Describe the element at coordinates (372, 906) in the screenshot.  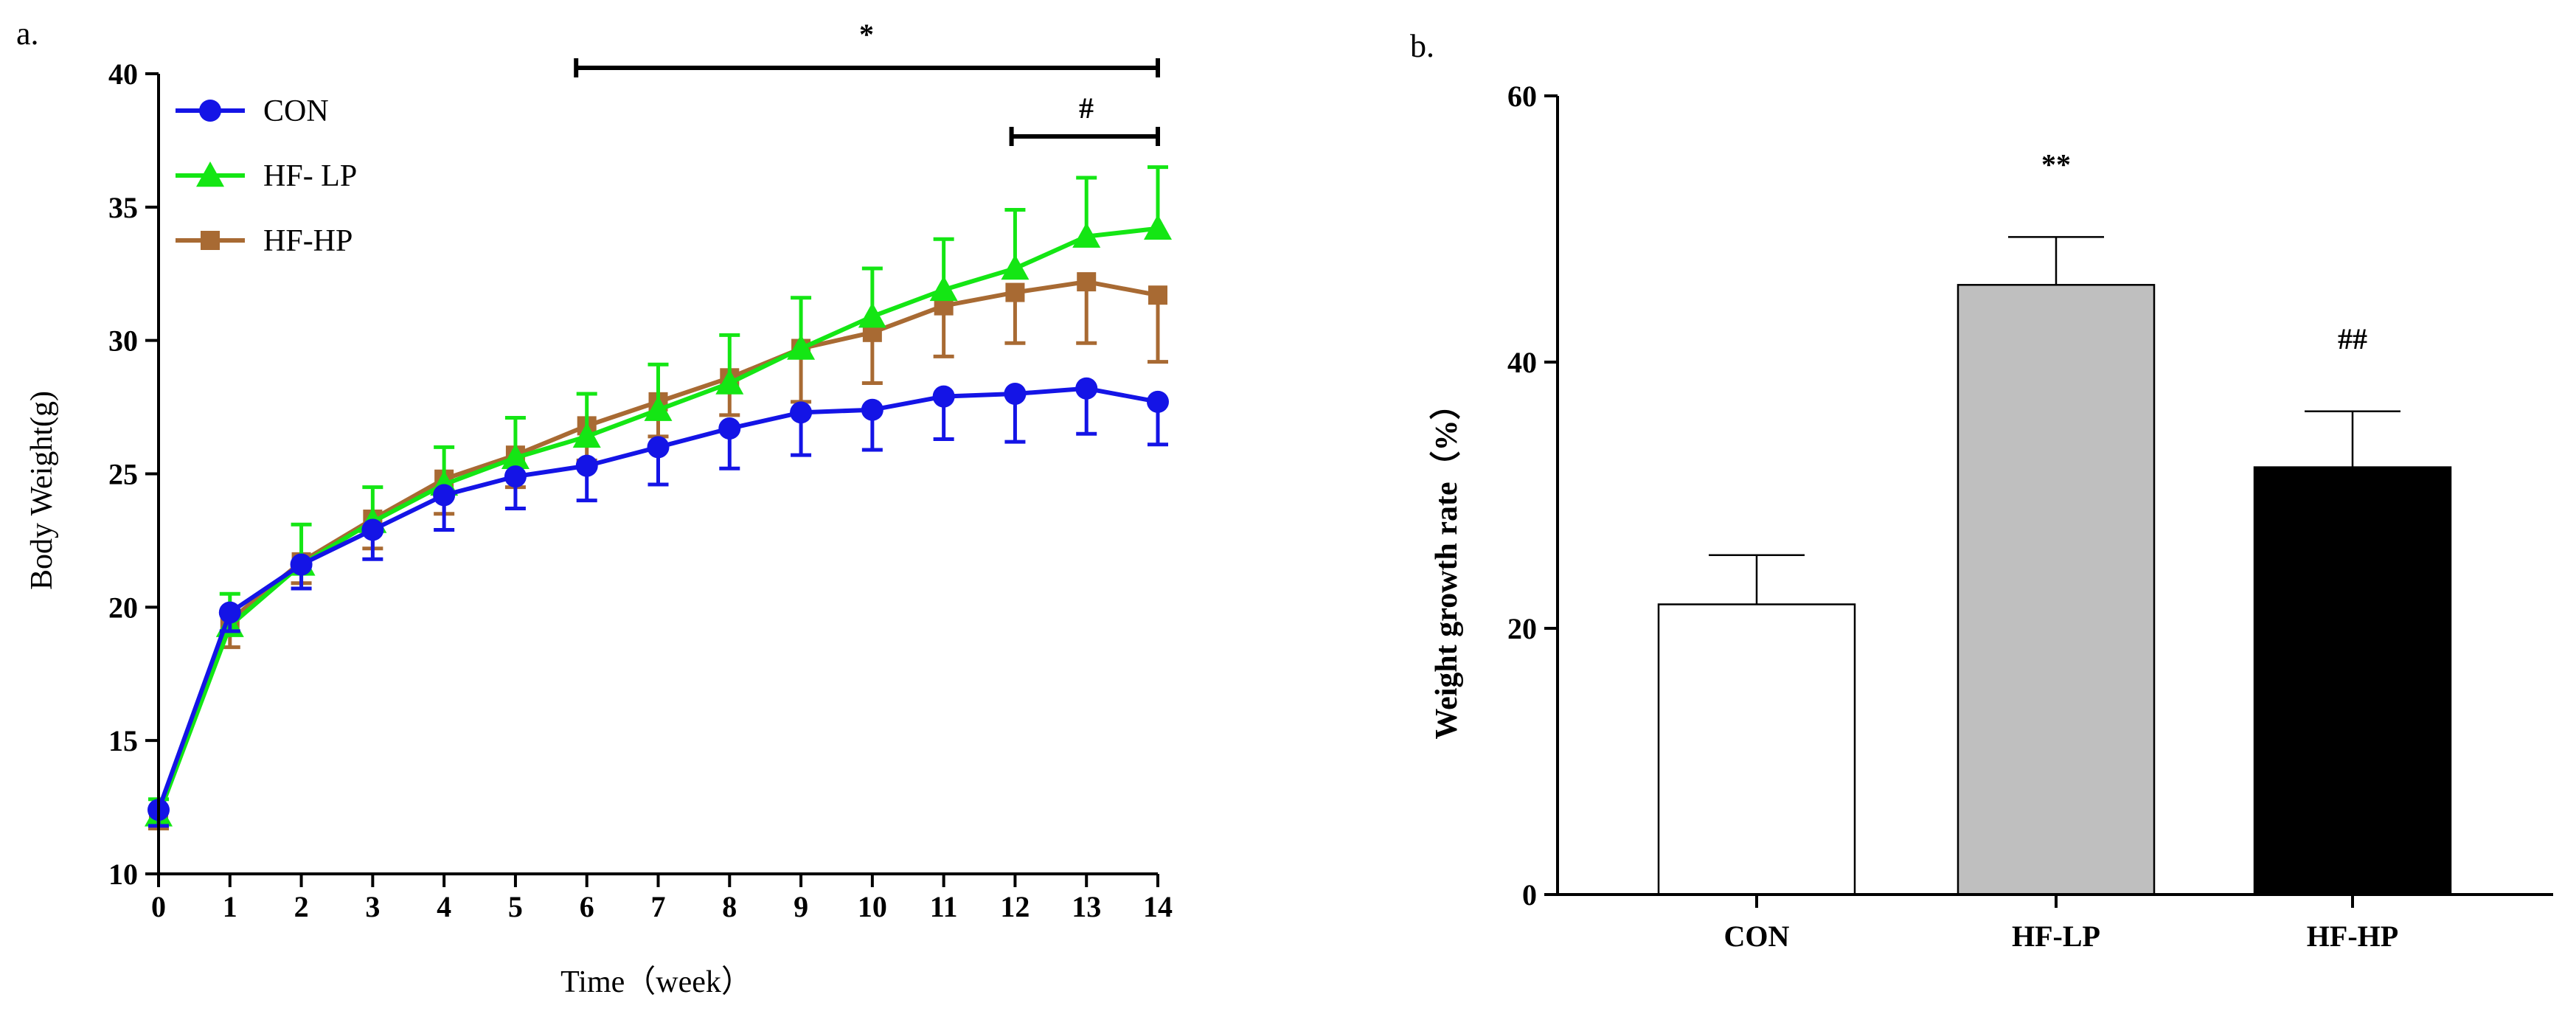
I see `x-tick-label: 3` at that location.